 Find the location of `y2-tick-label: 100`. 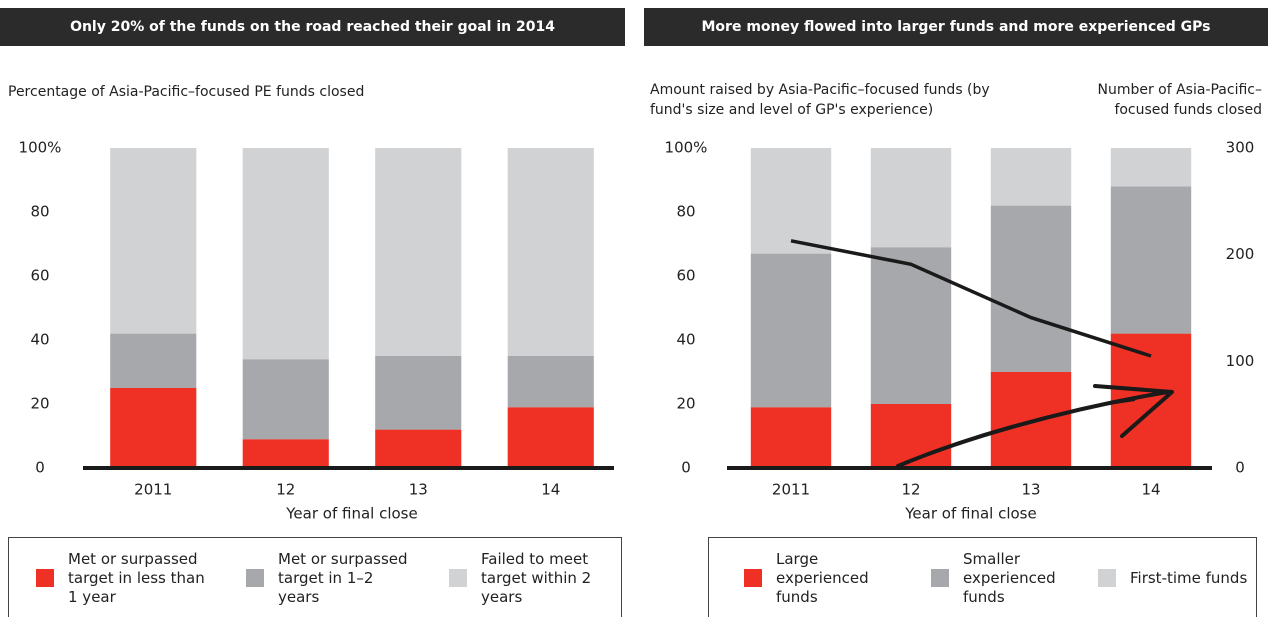

y2-tick-label: 100 is located at coordinates (1240, 361).